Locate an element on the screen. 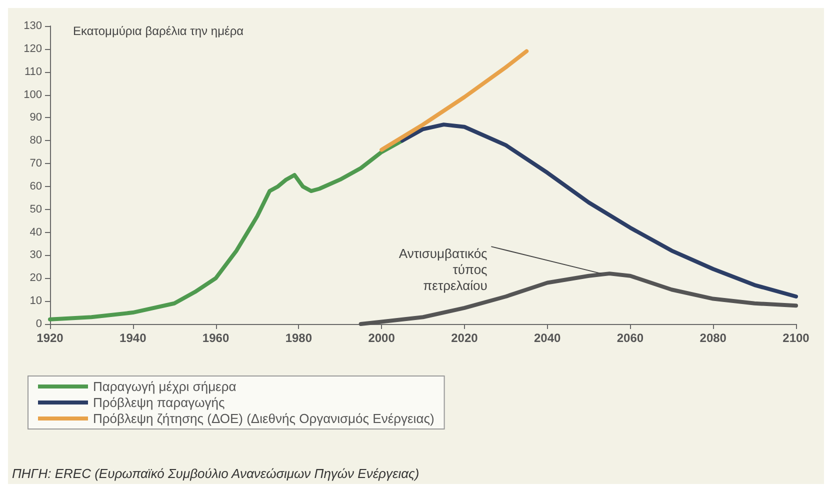  x-tick-label: 2060 is located at coordinates (630, 338).